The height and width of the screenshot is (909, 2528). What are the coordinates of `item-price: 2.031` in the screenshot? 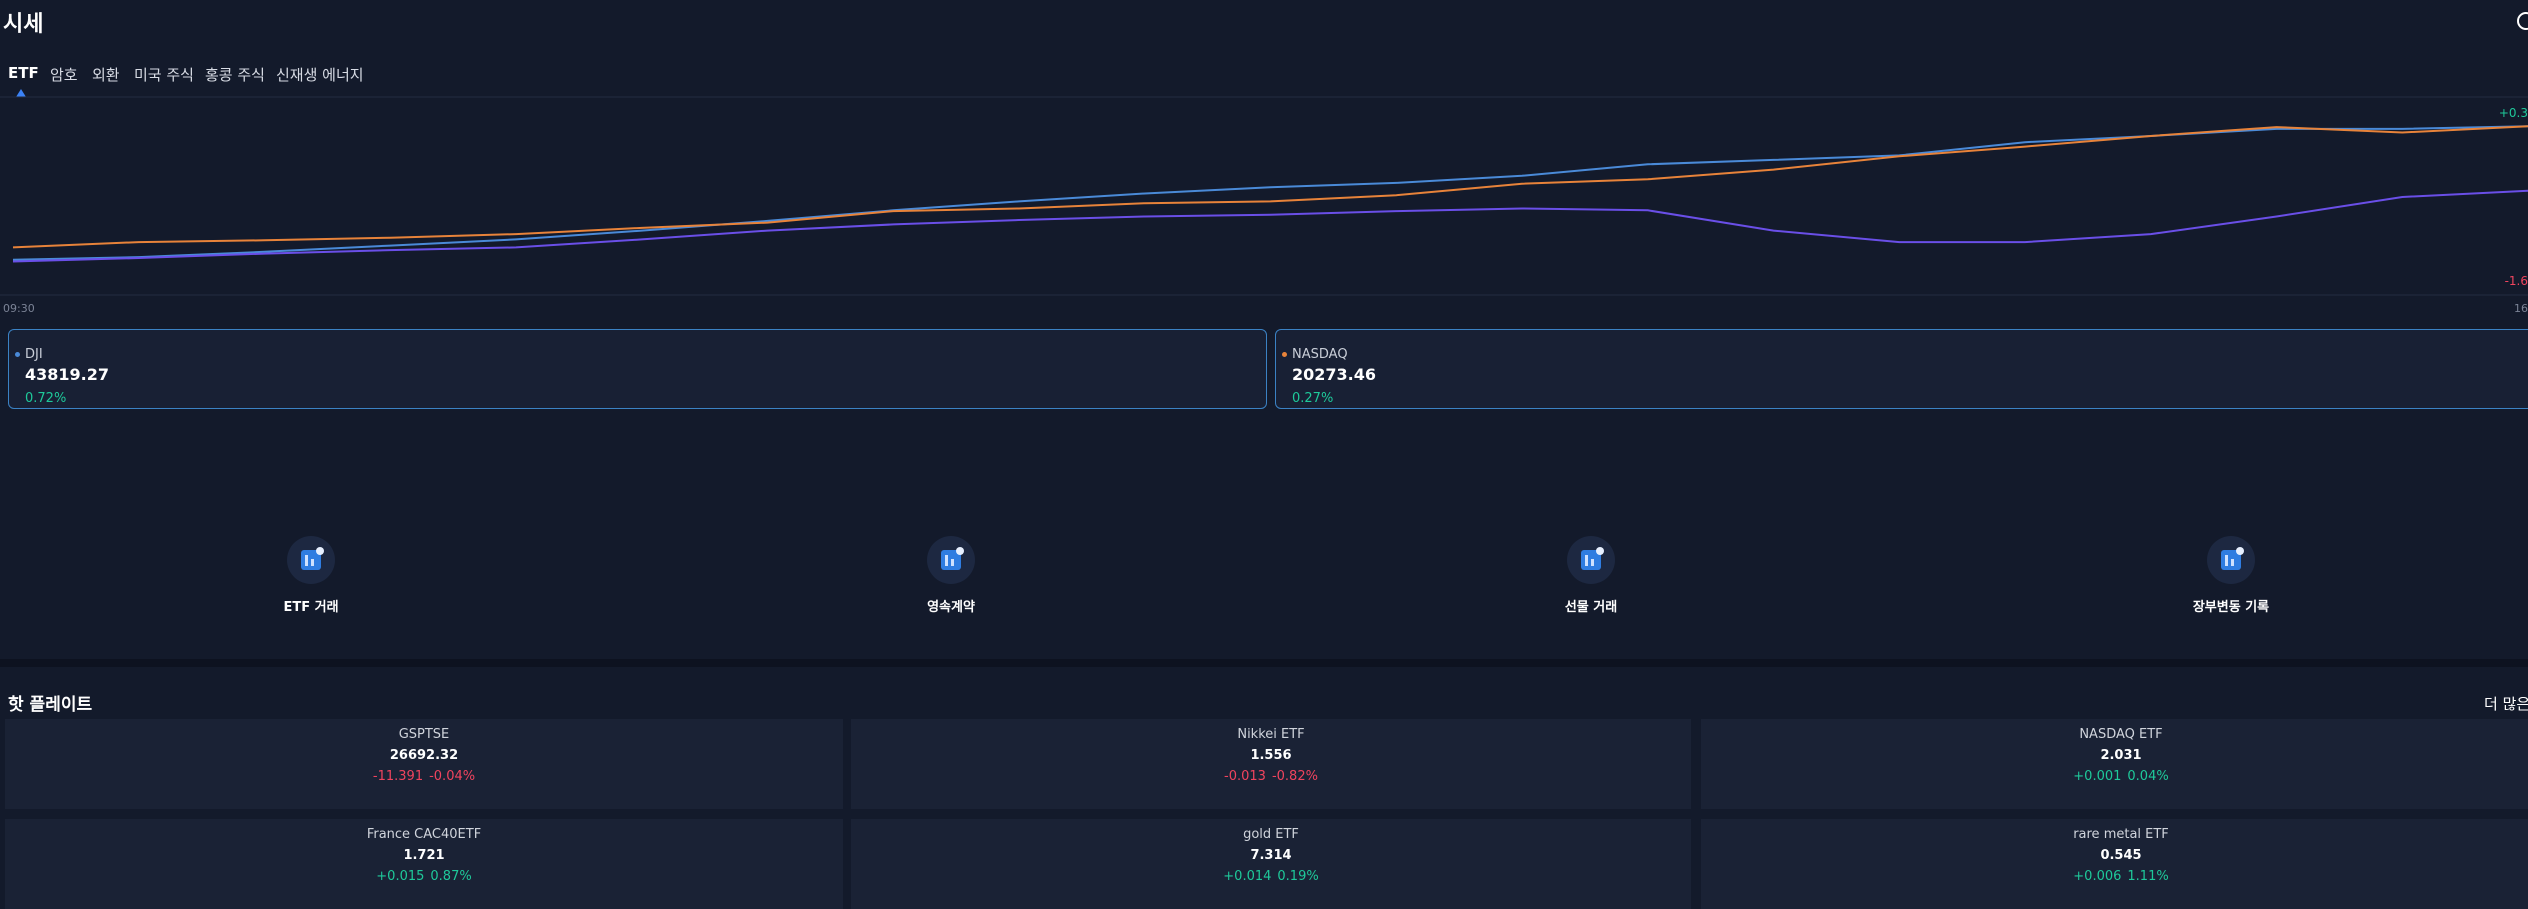 It's located at (2121, 755).